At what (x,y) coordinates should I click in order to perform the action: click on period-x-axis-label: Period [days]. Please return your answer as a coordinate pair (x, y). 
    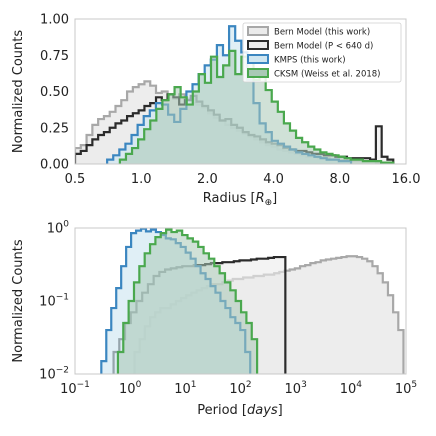
    Looking at the image, I should click on (240, 410).